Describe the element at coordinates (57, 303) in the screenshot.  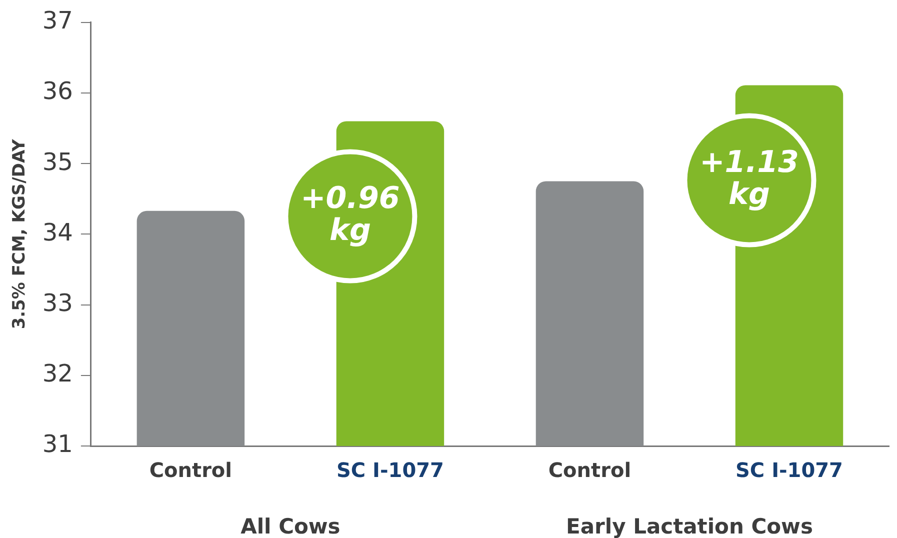
I see `y-tick-label: 33` at that location.